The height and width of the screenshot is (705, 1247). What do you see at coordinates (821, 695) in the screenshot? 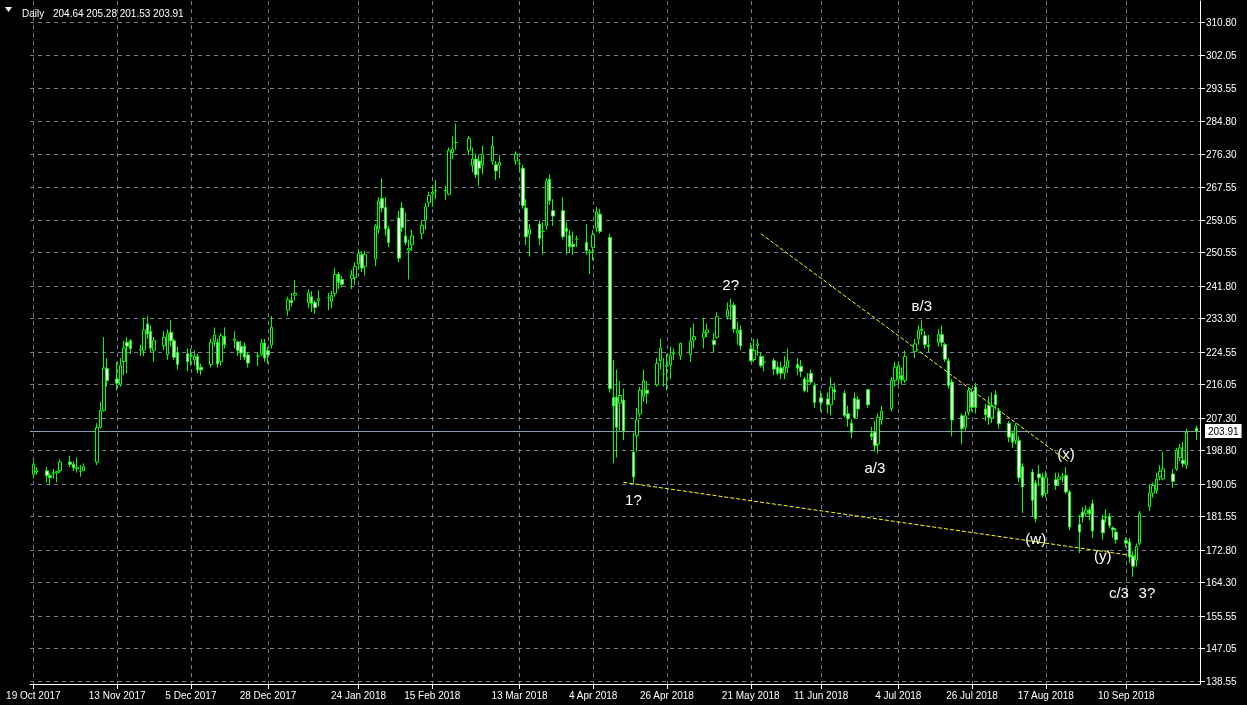
I see `x-tick-label: 11 Jun 2018` at bounding box center [821, 695].